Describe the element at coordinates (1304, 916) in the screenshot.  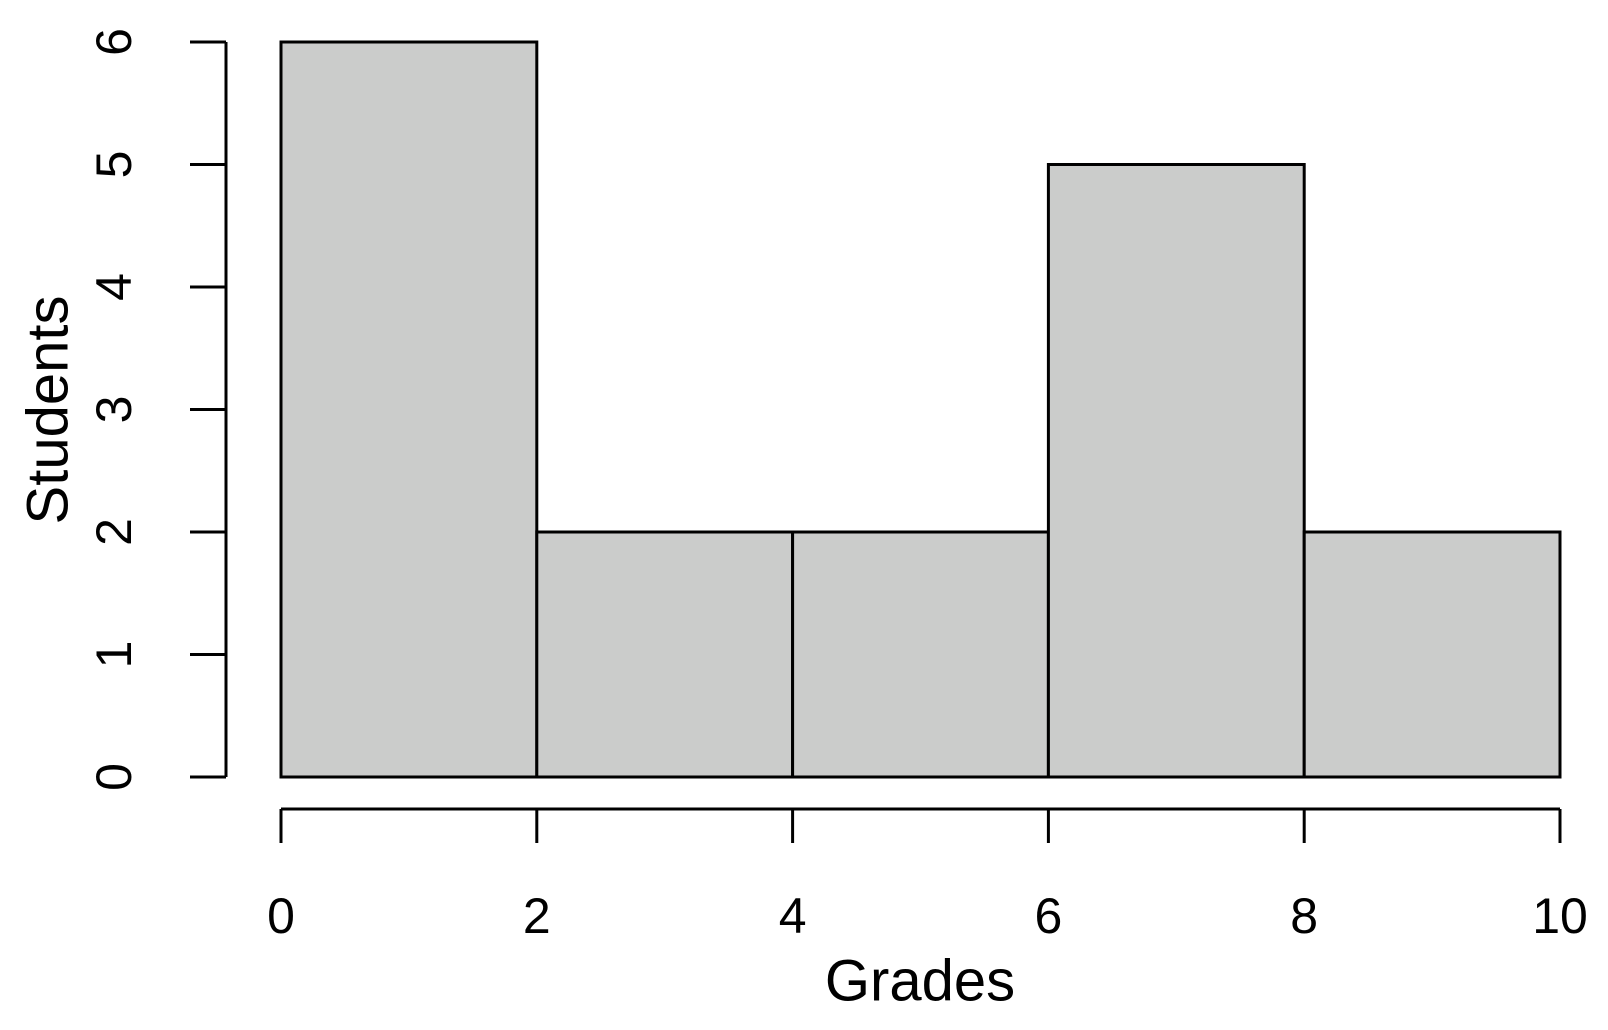
I see `x-tick-label: 8` at that location.